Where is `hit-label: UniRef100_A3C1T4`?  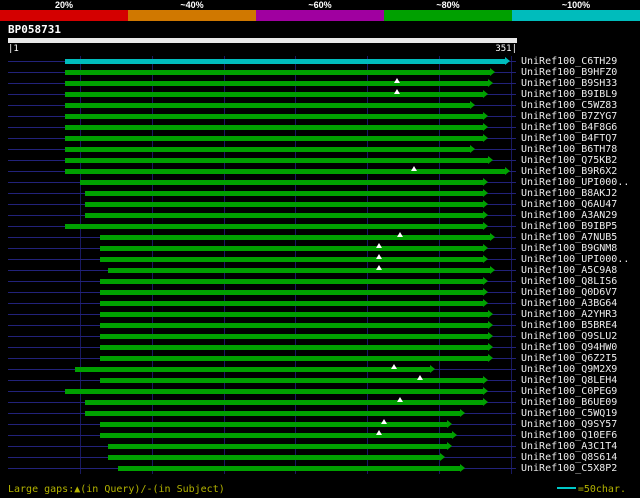 hit-label: UniRef100_A3C1T4 is located at coordinates (569, 446).